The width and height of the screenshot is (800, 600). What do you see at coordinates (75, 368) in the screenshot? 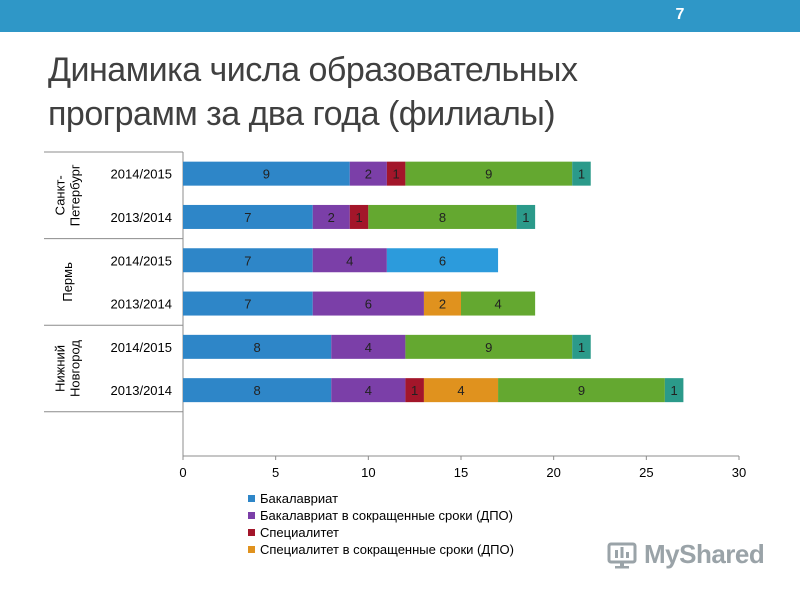
I see `group-label-line: Новгород` at bounding box center [75, 368].